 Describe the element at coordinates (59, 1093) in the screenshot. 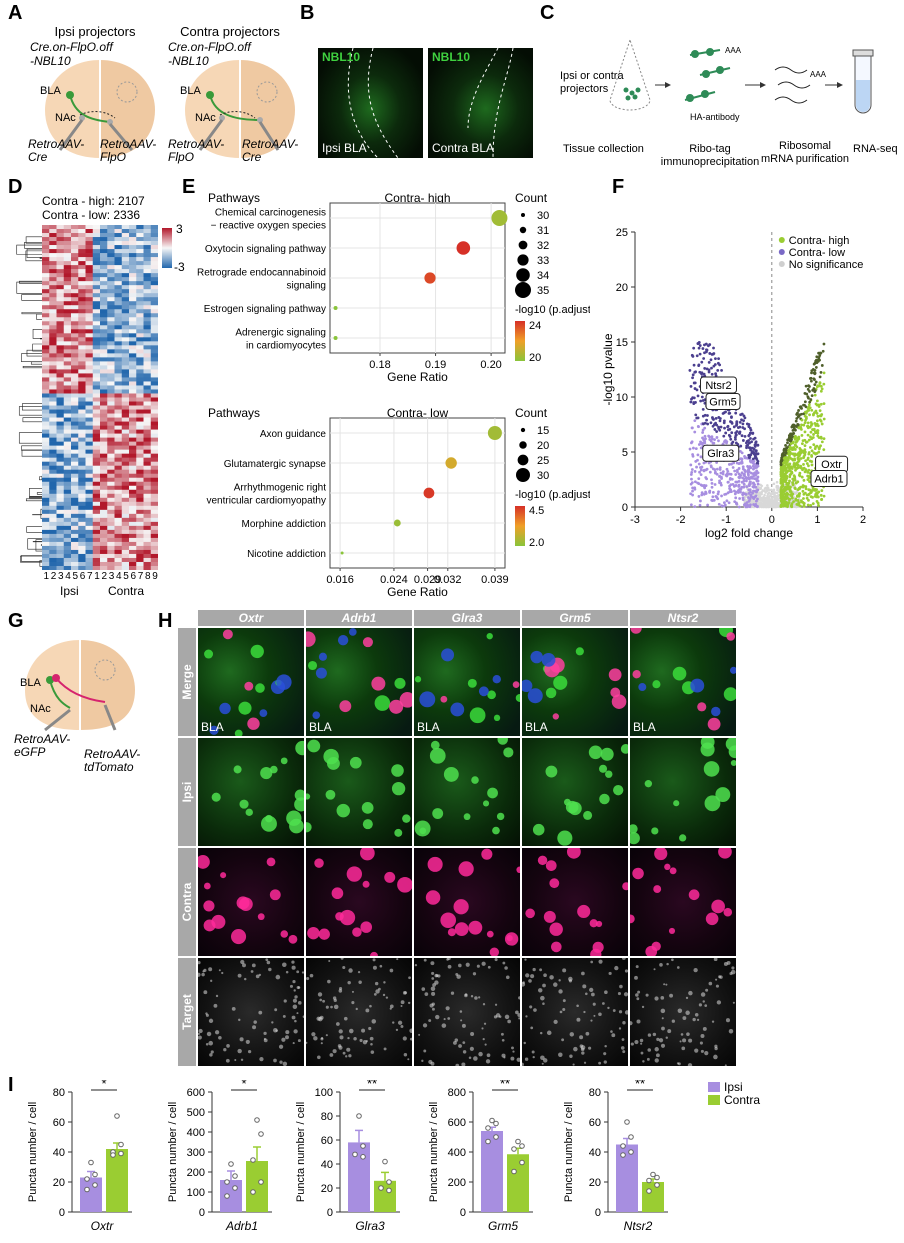

I see `panel-i-tick-label: 80` at that location.